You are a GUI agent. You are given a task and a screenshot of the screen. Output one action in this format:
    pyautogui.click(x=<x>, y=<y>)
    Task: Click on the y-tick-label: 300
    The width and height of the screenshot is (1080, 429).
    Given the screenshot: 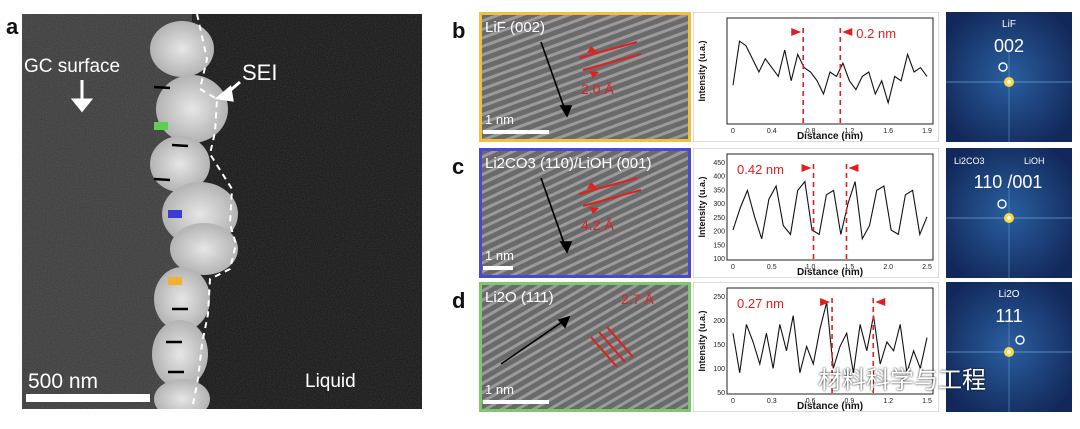 What is the action you would take?
    pyautogui.click(x=719, y=204)
    